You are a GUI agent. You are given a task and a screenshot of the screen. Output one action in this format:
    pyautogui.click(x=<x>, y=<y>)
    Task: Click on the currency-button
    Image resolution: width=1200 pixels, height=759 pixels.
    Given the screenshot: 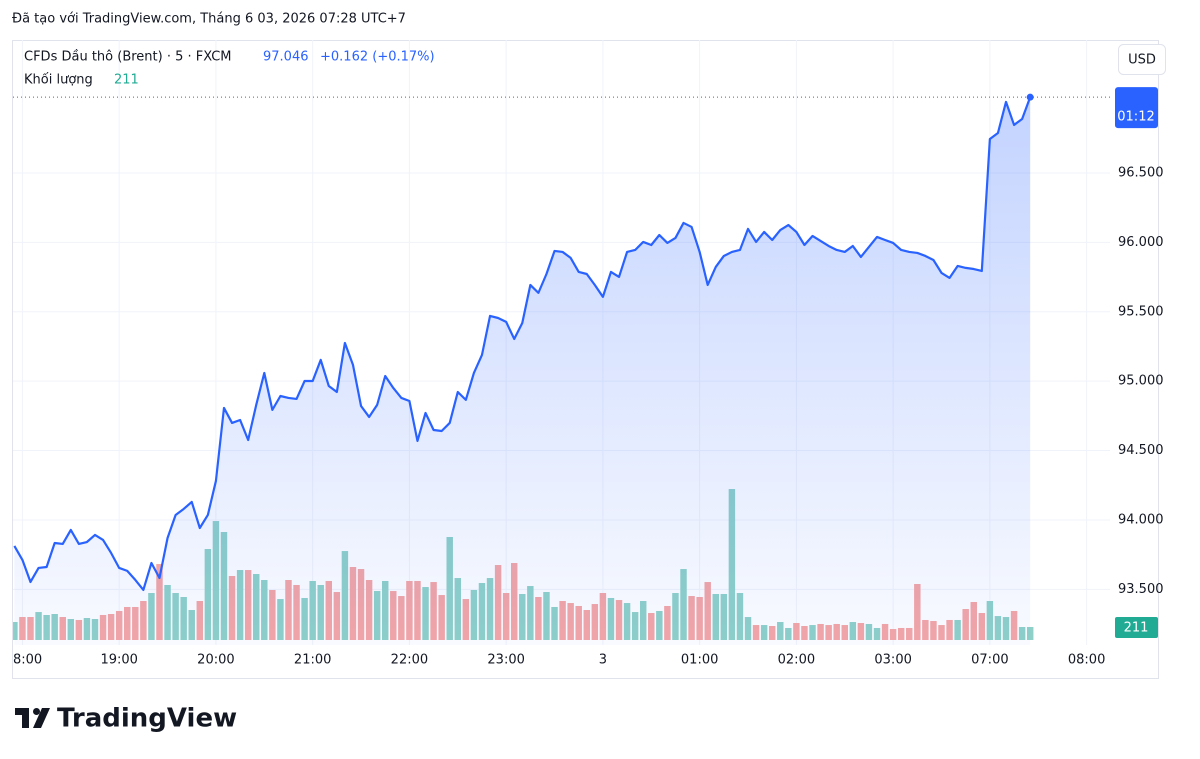 What is the action you would take?
    pyautogui.click(x=1142, y=59)
    